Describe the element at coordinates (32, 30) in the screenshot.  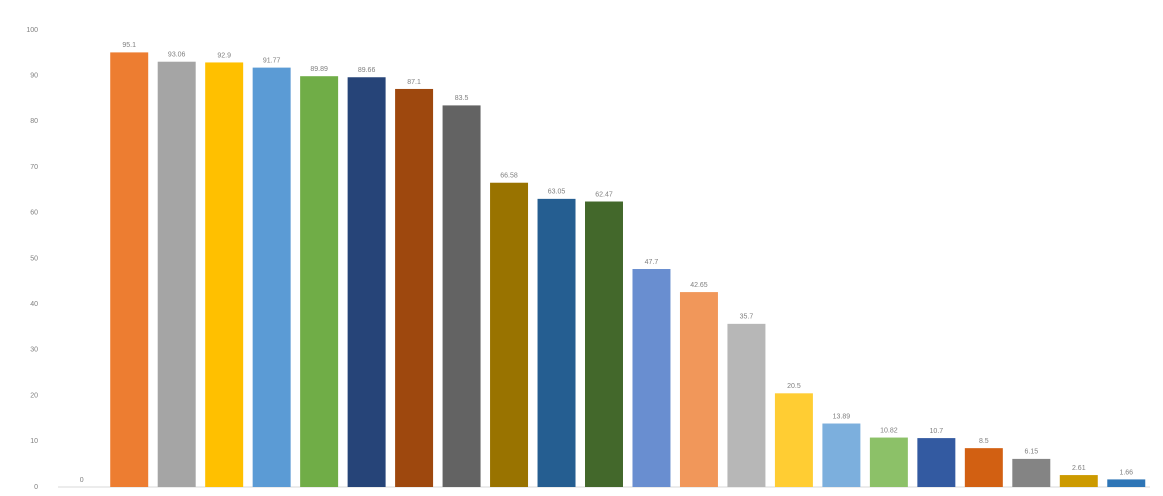
I see `y-tick-label: 100` at that location.